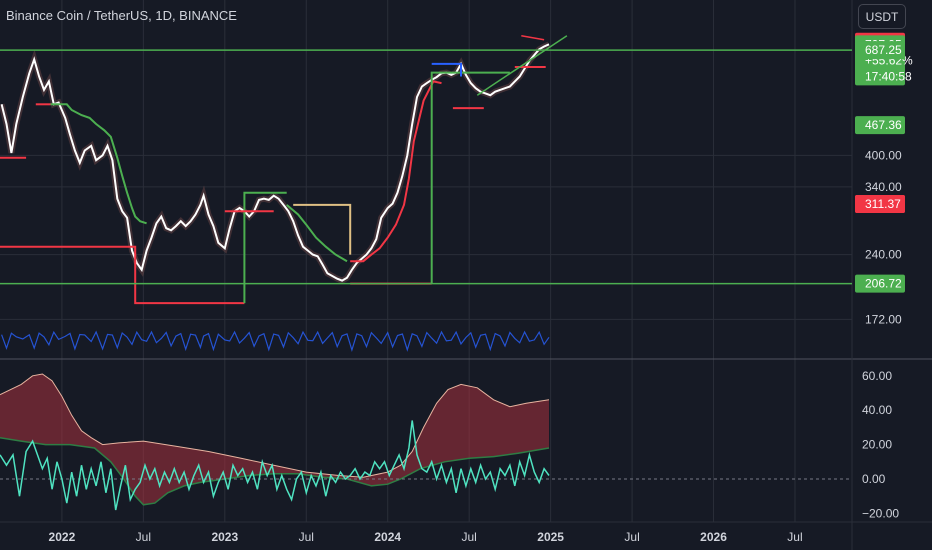 This screenshot has height=550, width=932. I want to click on volume-average-line, so click(275, 341).